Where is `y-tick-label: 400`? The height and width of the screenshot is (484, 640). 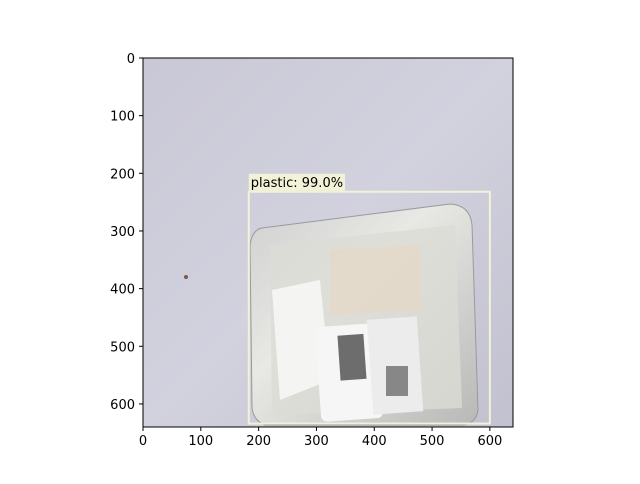 y-tick-label: 400 is located at coordinates (122, 290).